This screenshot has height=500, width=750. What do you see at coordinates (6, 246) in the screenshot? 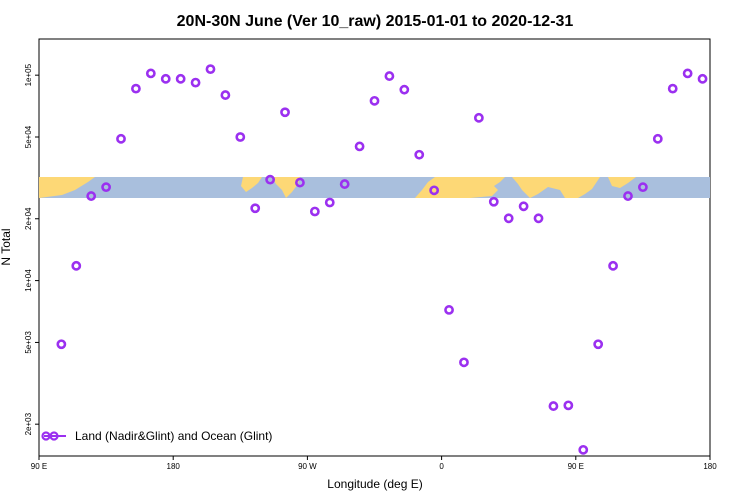
I see `y-axis-label: N Total` at bounding box center [6, 246].